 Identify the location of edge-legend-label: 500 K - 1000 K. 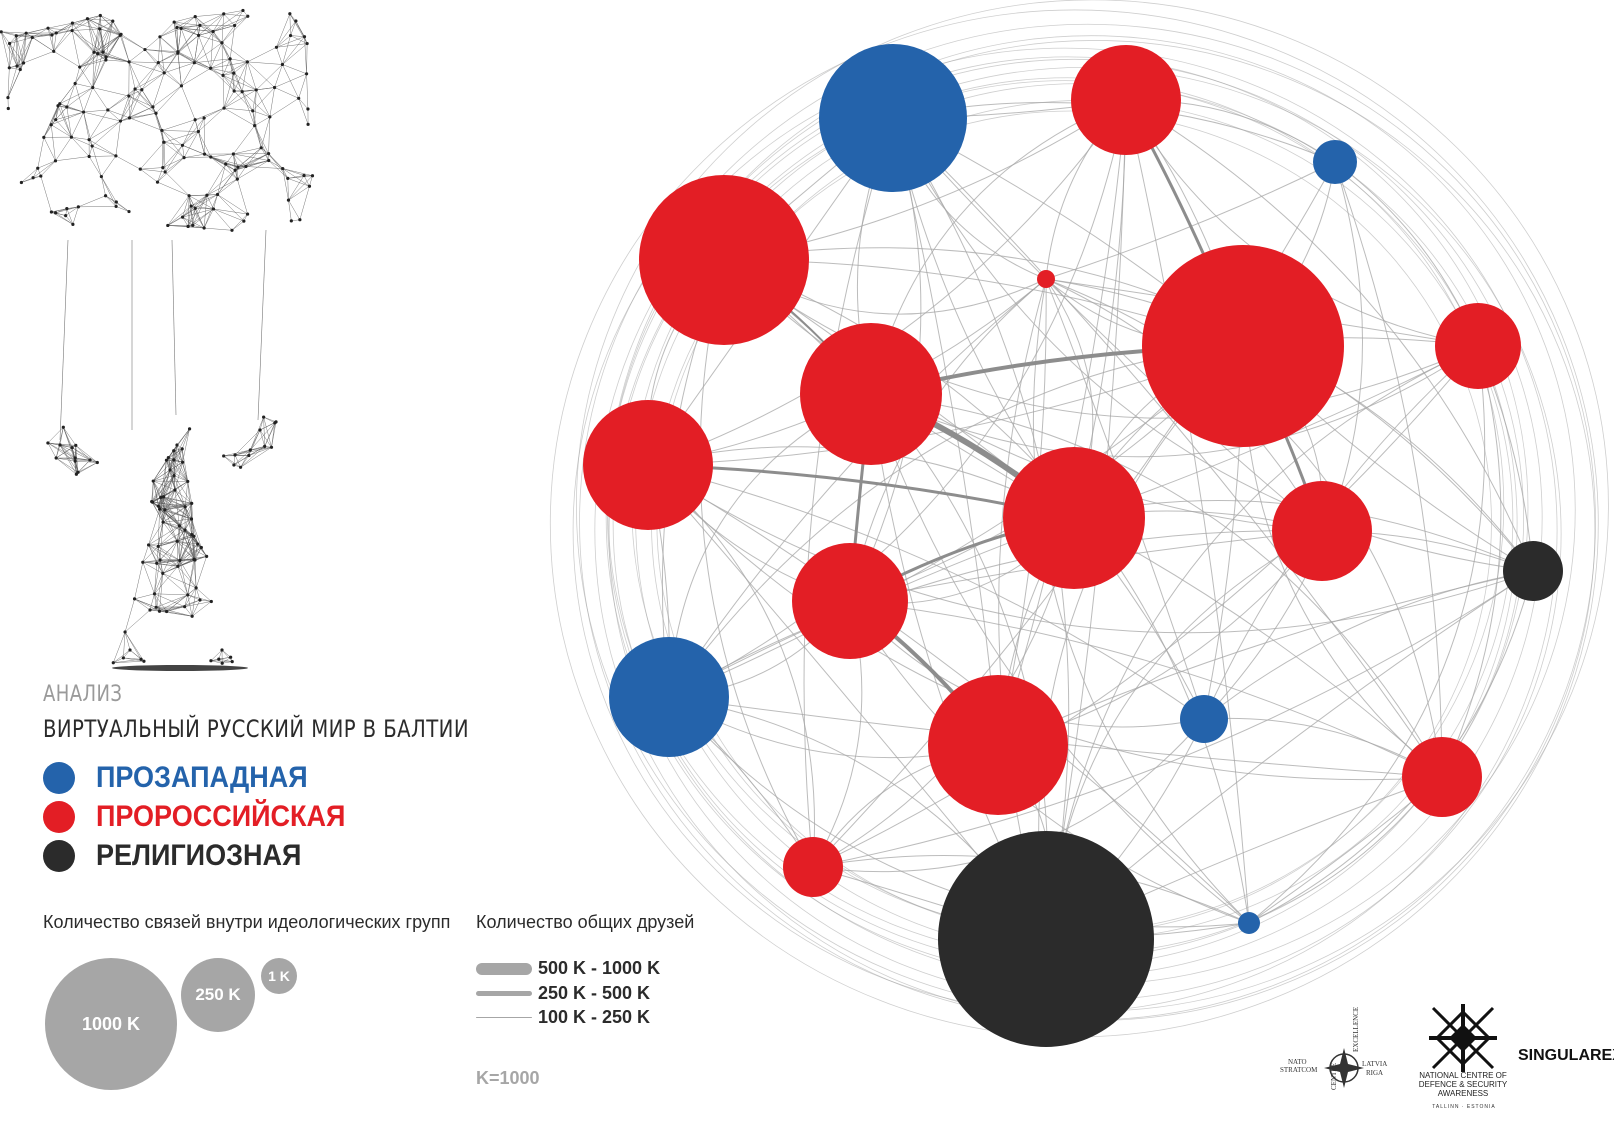
(599, 968).